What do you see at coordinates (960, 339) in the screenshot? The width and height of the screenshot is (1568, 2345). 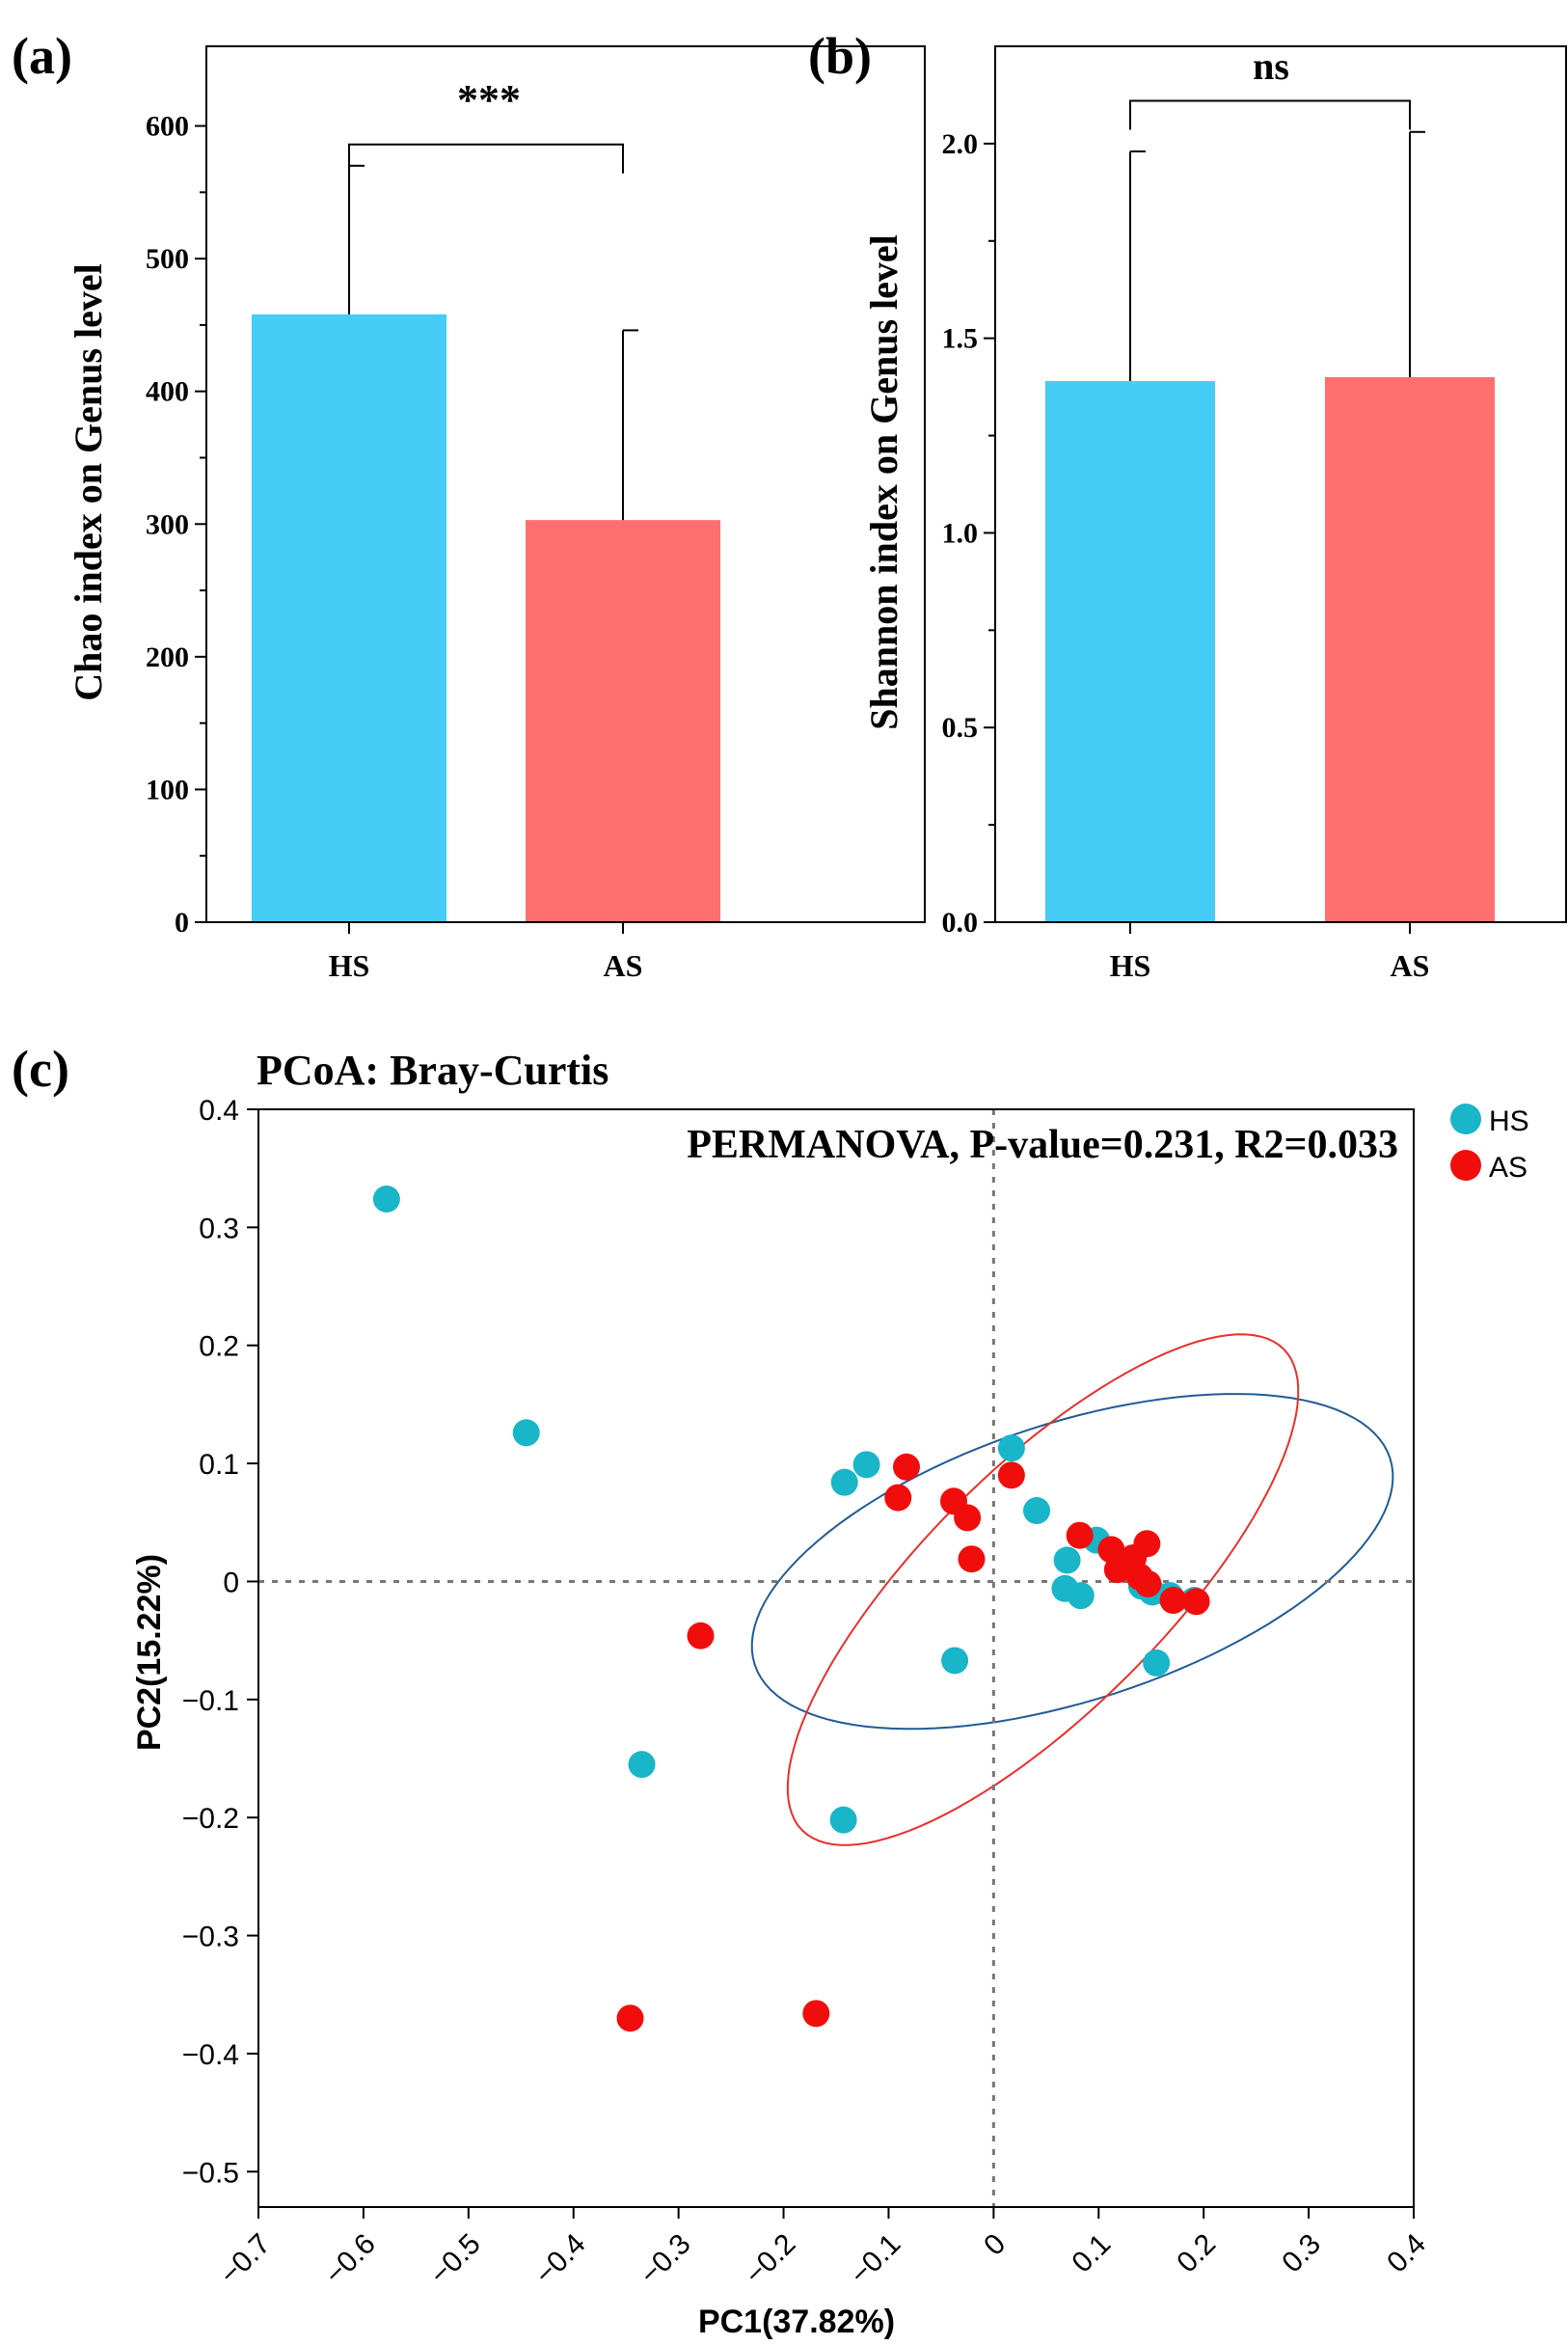 I see `b-ytick-label: 1.5` at bounding box center [960, 339].